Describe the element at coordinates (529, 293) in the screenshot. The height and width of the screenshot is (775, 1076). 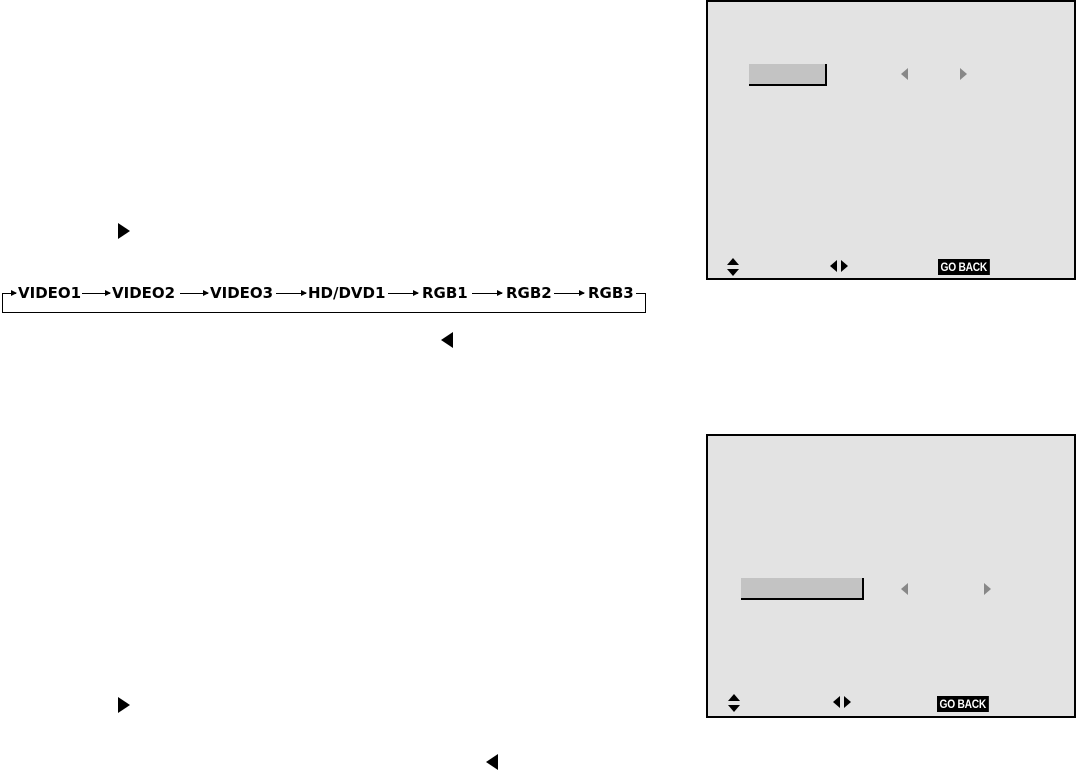
I see `cycle-item-rgb2: RGB2` at that location.